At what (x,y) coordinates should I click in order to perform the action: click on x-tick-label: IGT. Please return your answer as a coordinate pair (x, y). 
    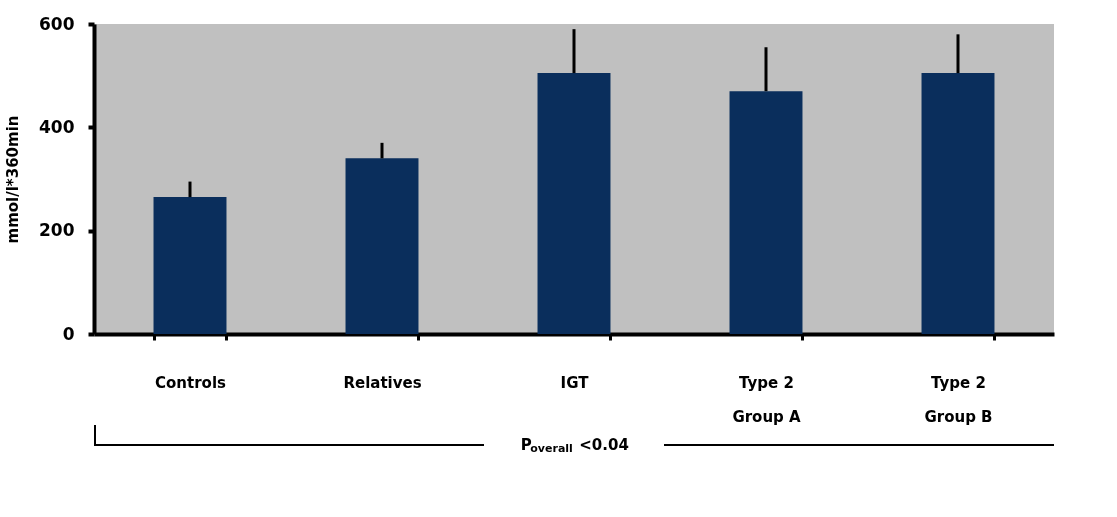
    Looking at the image, I should click on (575, 382).